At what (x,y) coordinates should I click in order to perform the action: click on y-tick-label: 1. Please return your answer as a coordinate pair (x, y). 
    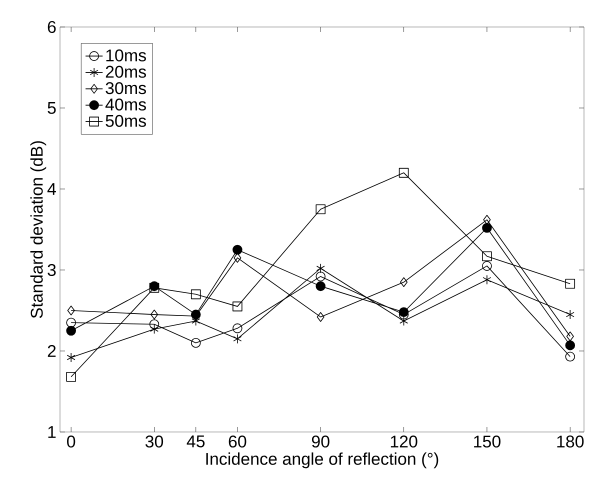
    Looking at the image, I should click on (52, 432).